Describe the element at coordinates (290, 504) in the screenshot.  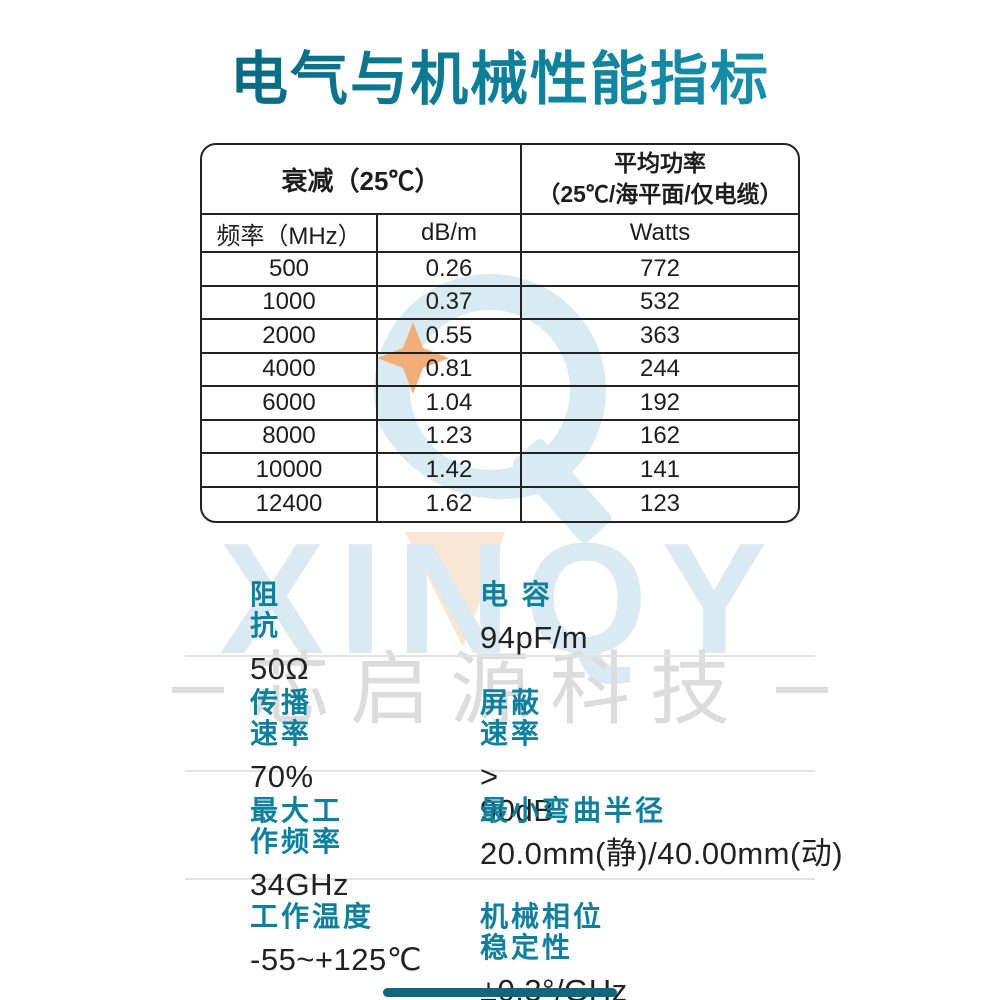
I see `table-cell: 12400` at that location.